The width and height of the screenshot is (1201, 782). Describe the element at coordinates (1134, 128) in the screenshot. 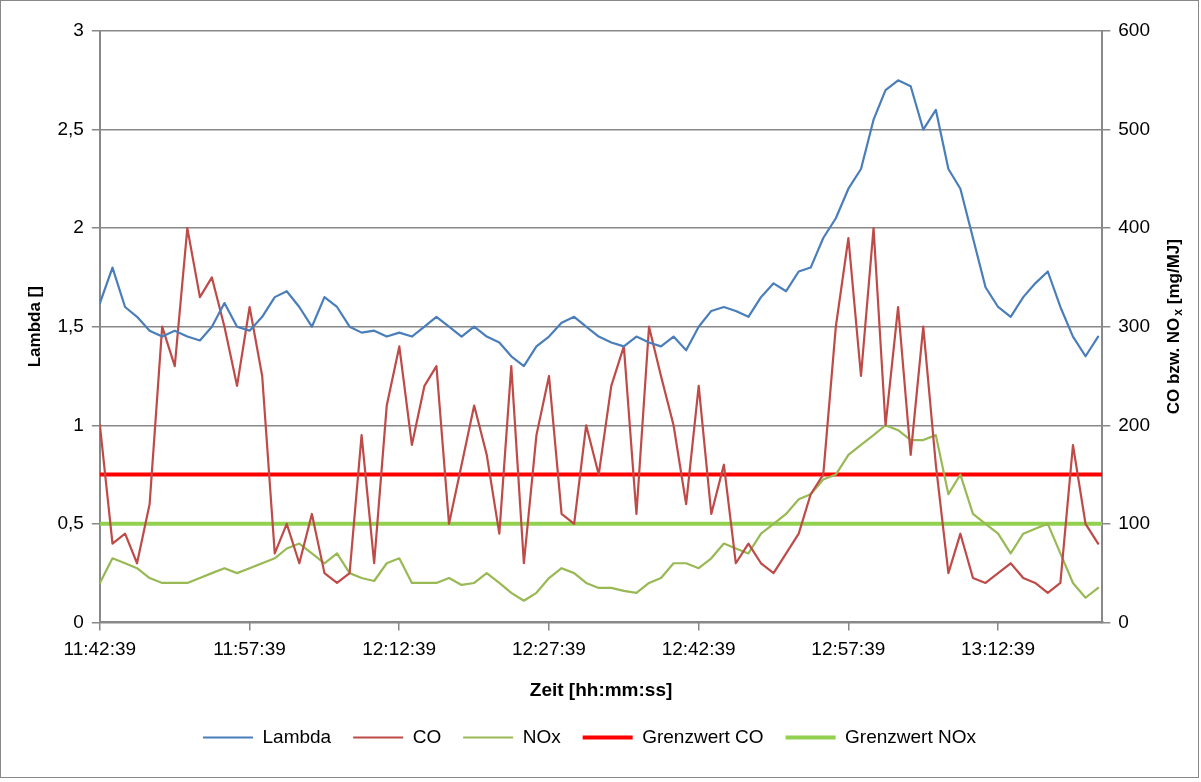

I see `y2-tick-label: 500` at that location.